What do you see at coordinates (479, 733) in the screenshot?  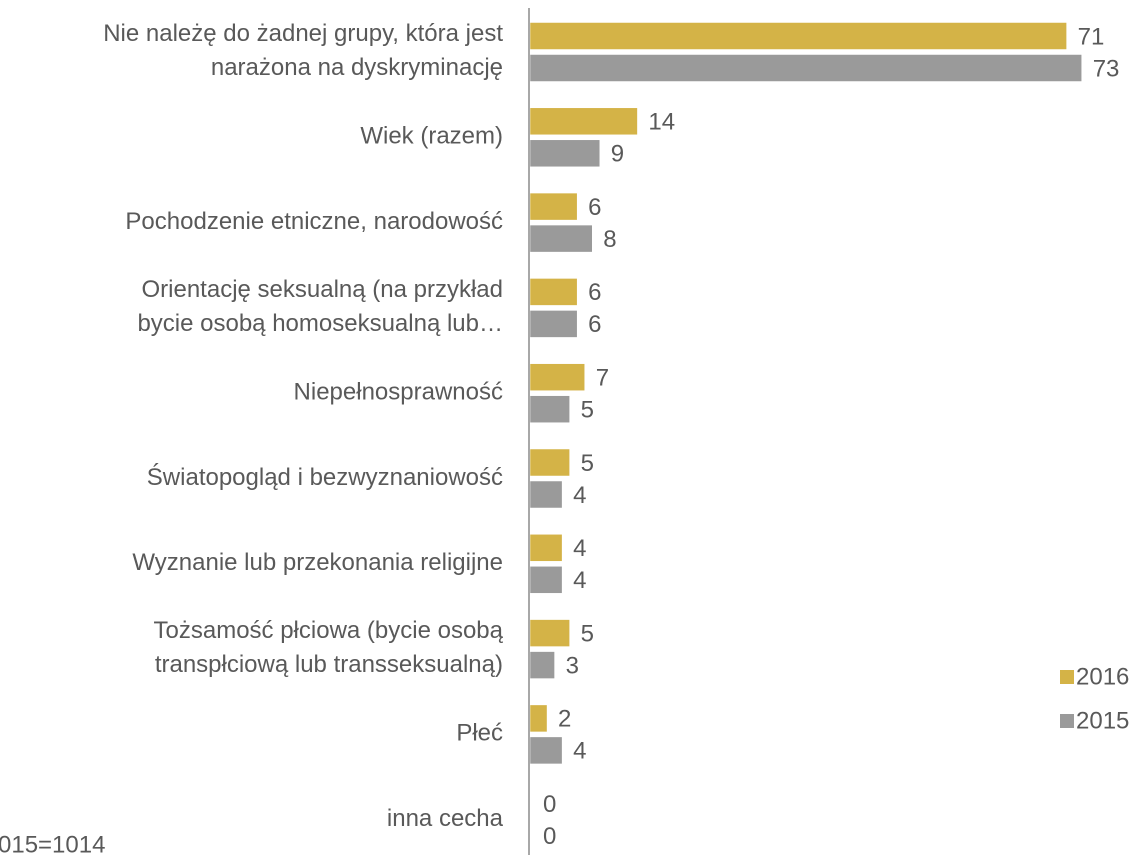 I see `category-label: Płeć` at bounding box center [479, 733].